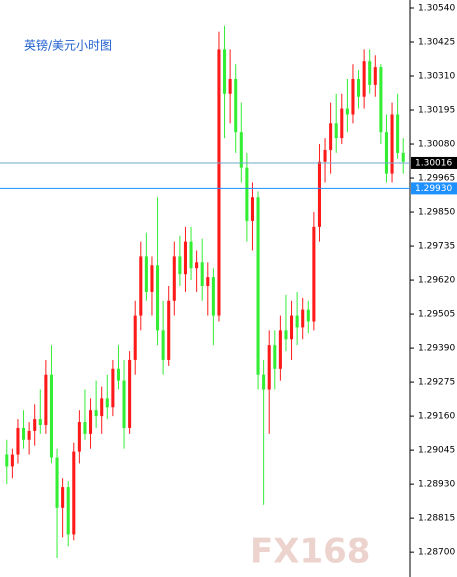 This screenshot has height=577, width=457. What do you see at coordinates (436, 247) in the screenshot?
I see `y-tick-label: 1.29735` at bounding box center [436, 247].